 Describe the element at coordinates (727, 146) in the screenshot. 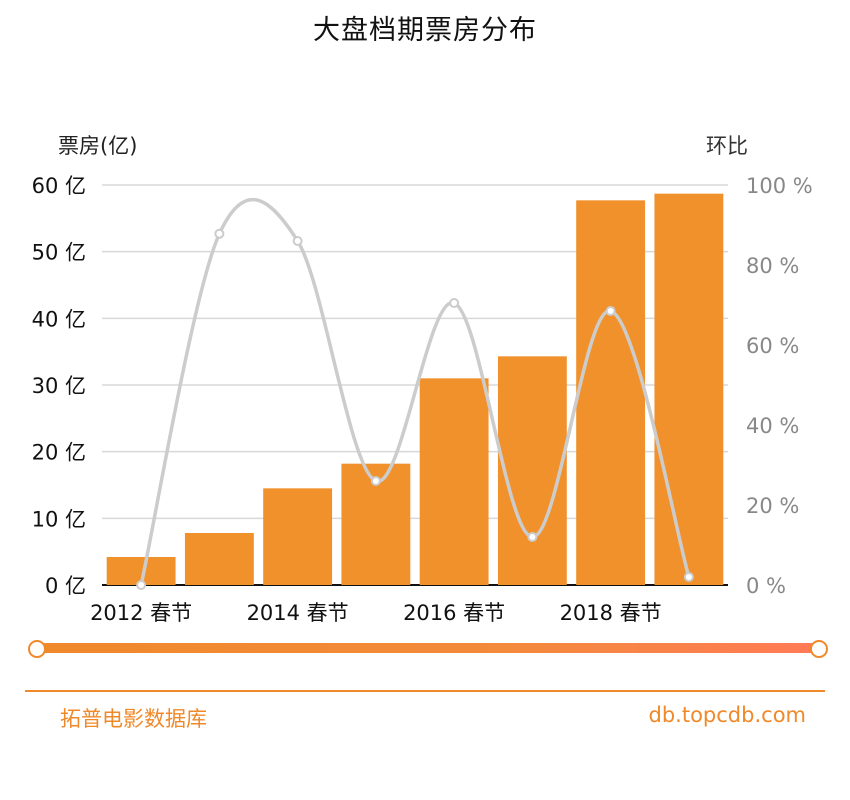

I see `y2-axis-title: 环比` at that location.